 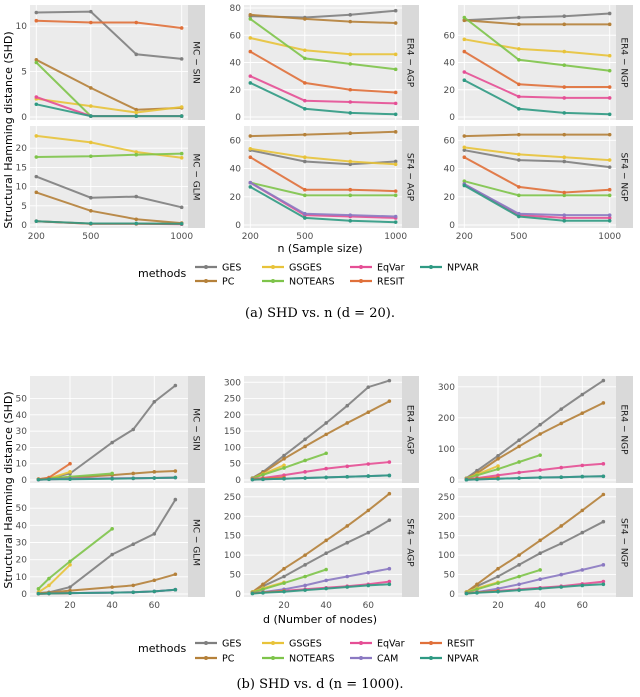 What do you see at coordinates (231, 268) in the screenshot?
I see `legend-label: GES` at bounding box center [231, 268].